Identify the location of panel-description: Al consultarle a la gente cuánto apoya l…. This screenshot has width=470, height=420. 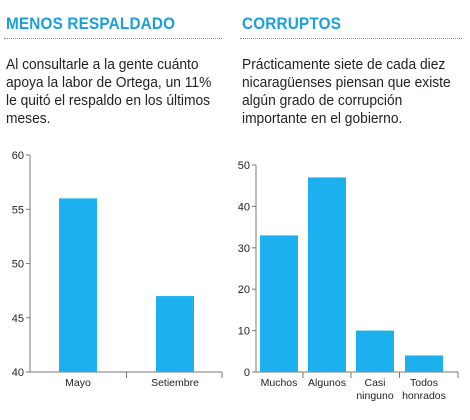
(109, 91).